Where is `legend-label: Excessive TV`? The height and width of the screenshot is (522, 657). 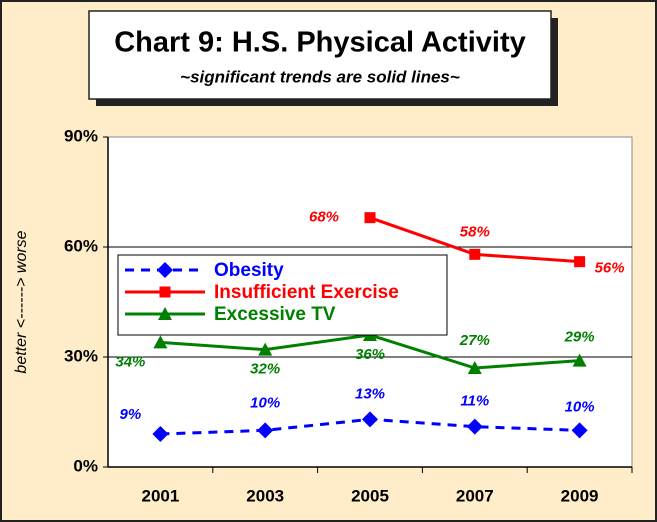
legend-label: Excessive TV is located at coordinates (275, 314).